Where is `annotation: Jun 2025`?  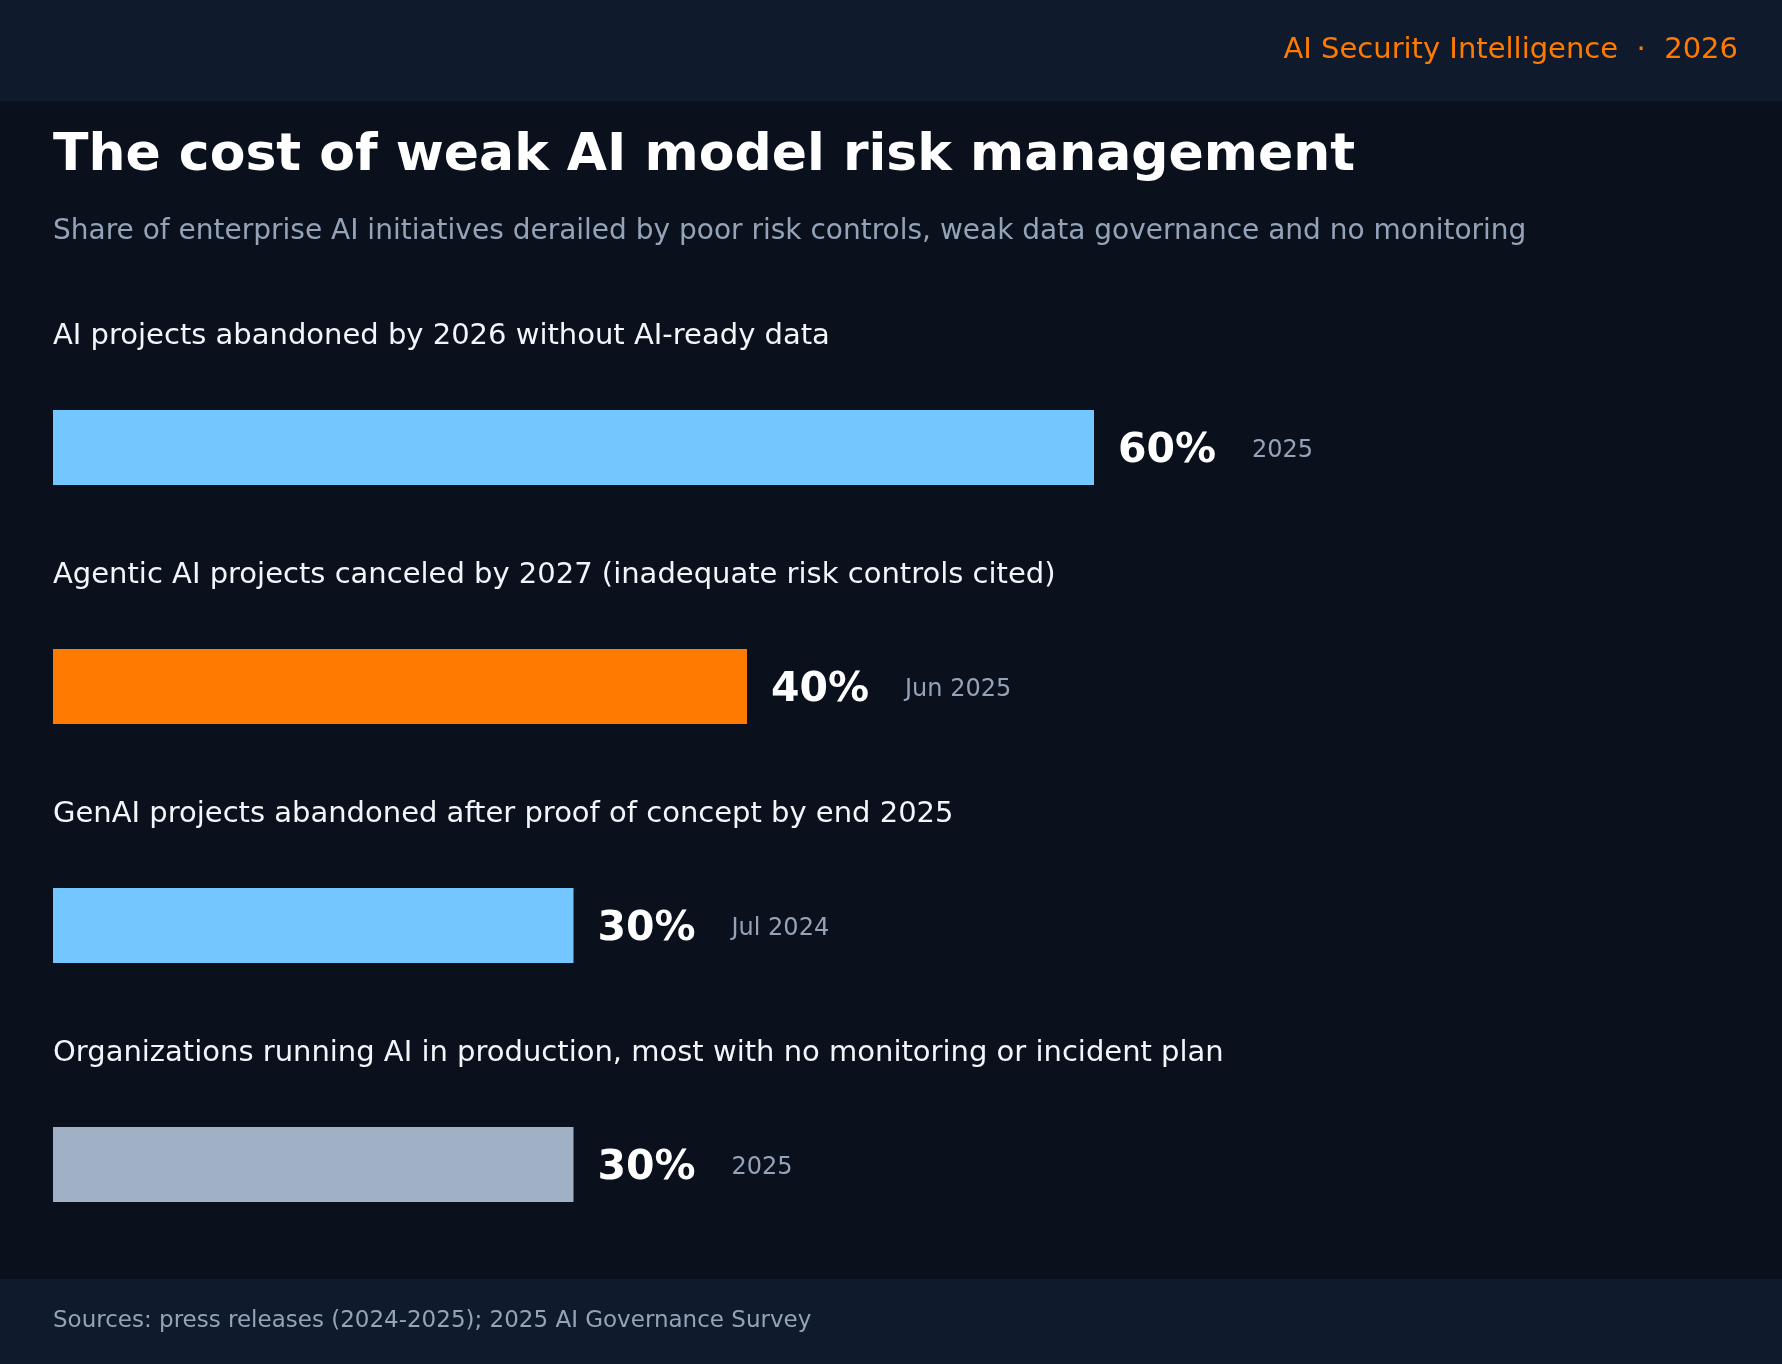
annotation: Jun 2025 is located at coordinates (957, 687).